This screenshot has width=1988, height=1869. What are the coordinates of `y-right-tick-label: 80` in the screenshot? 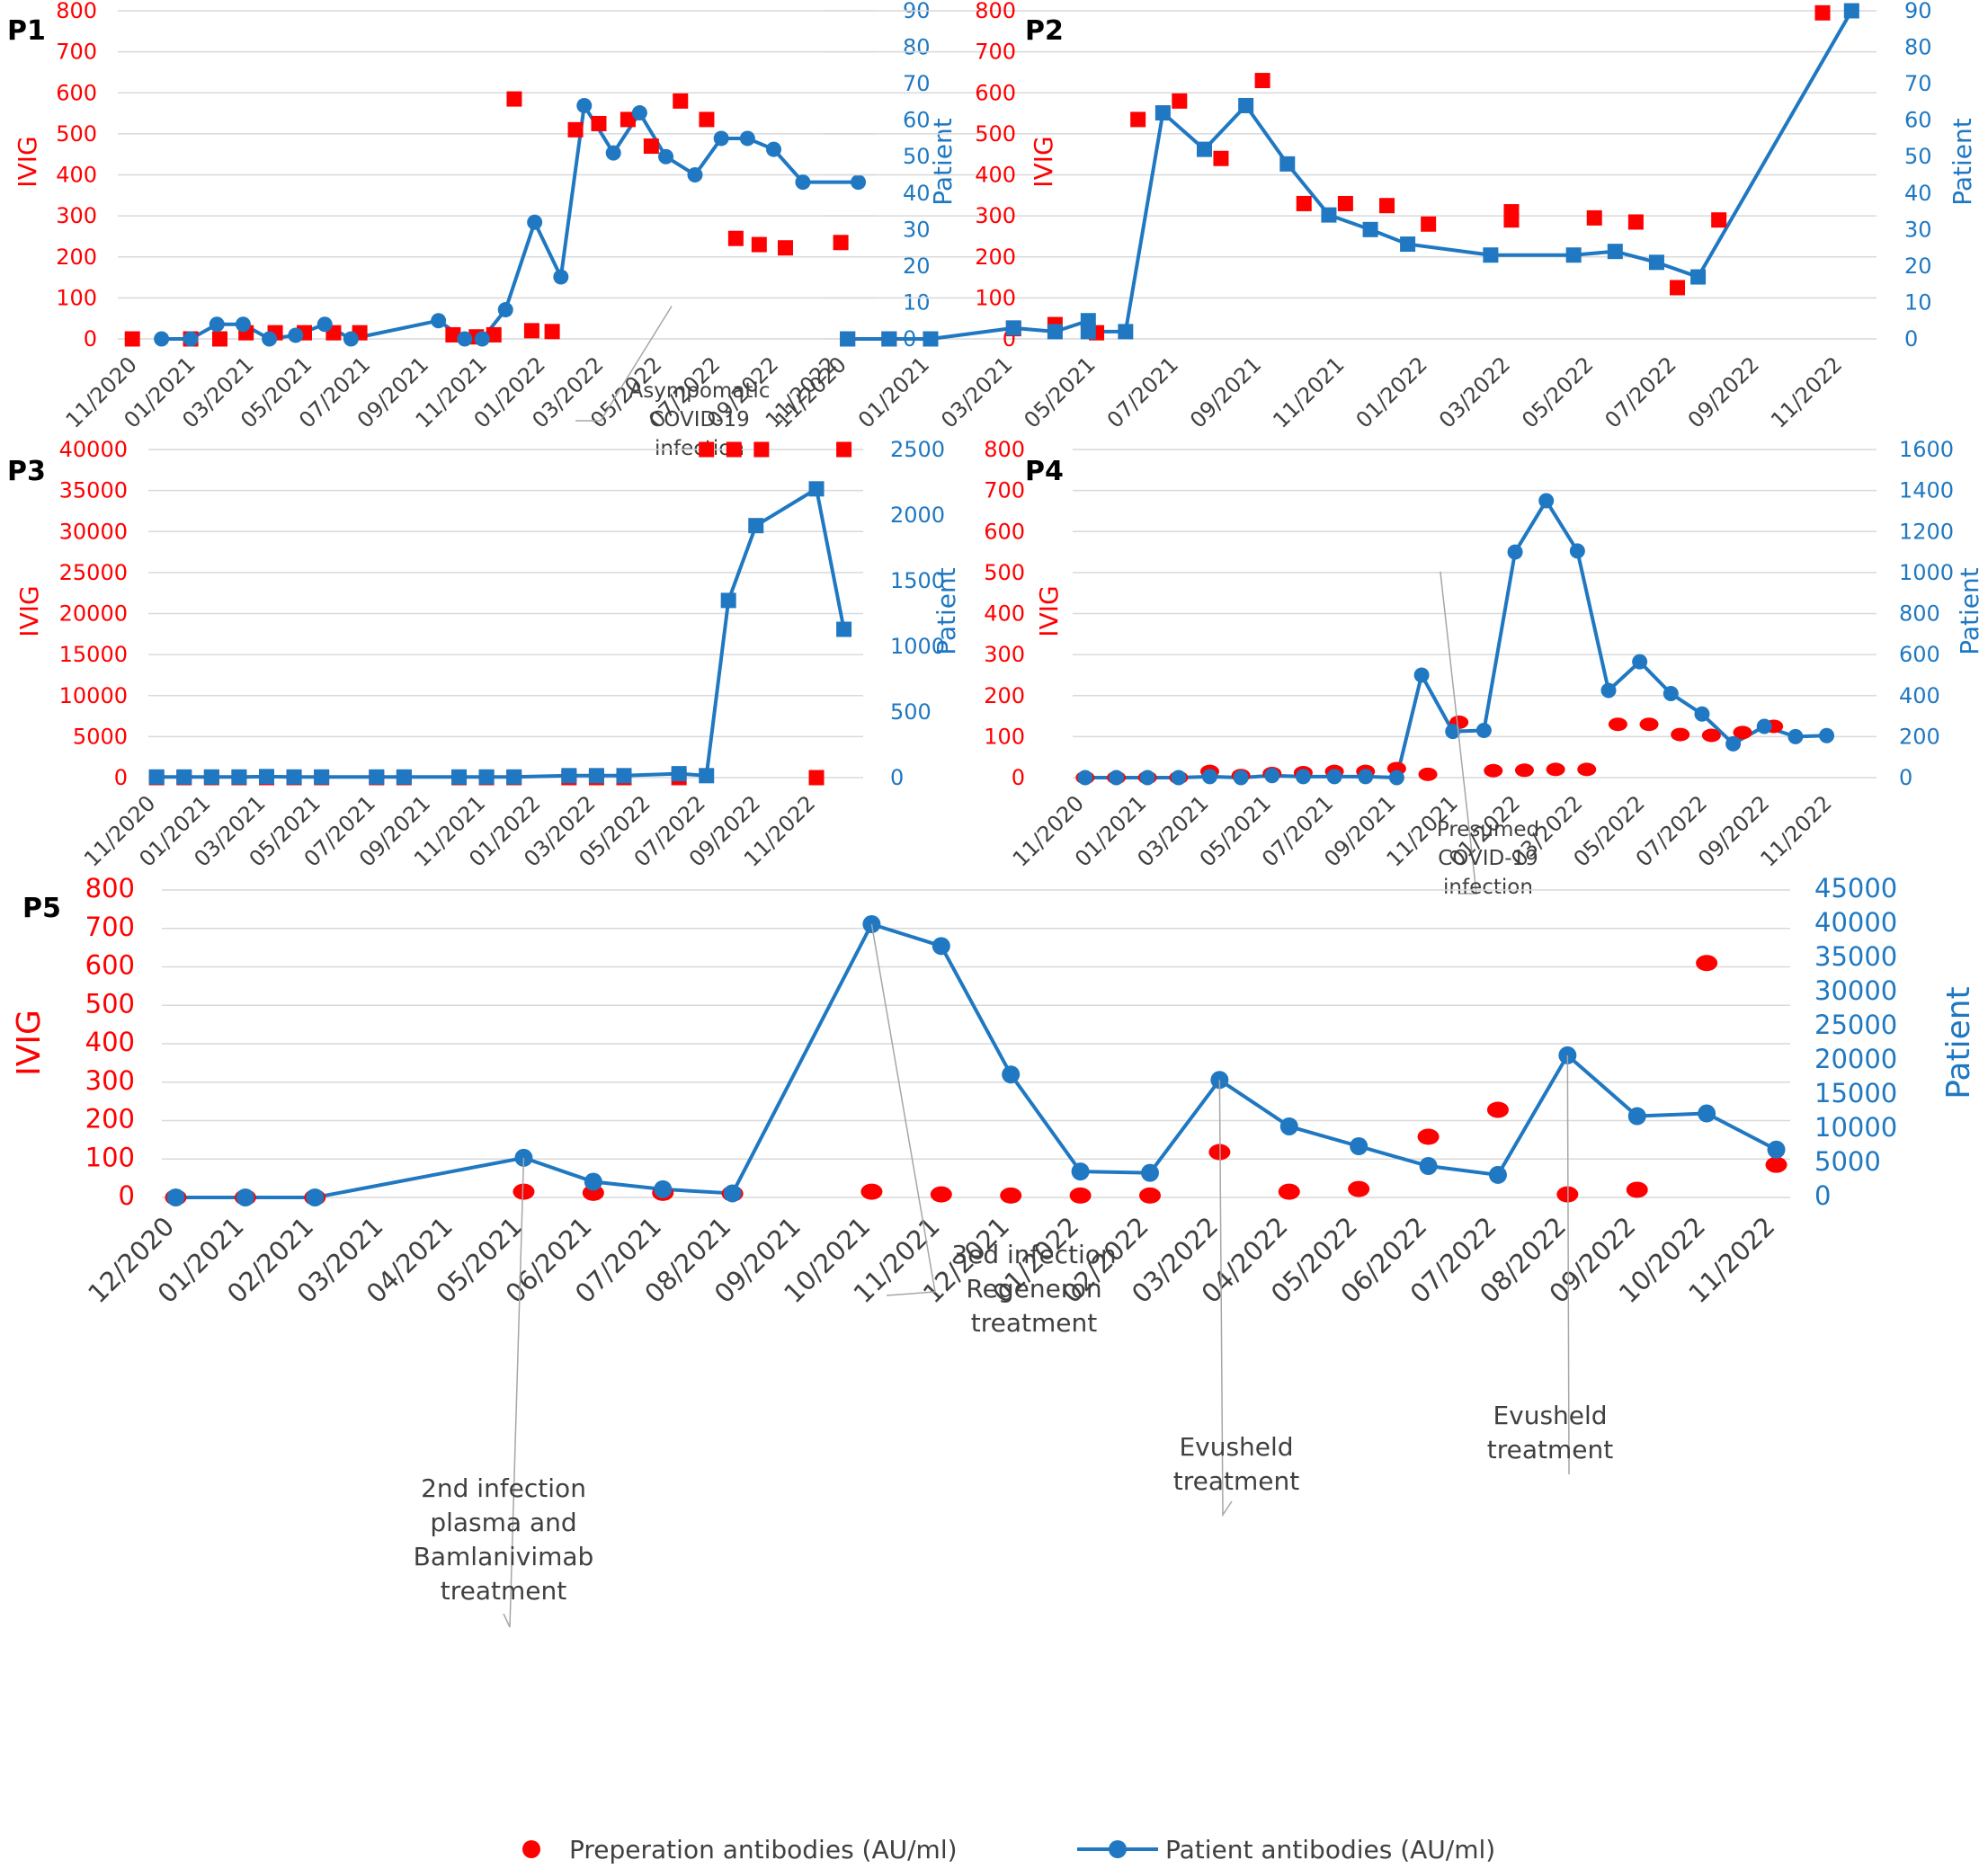 It's located at (917, 47).